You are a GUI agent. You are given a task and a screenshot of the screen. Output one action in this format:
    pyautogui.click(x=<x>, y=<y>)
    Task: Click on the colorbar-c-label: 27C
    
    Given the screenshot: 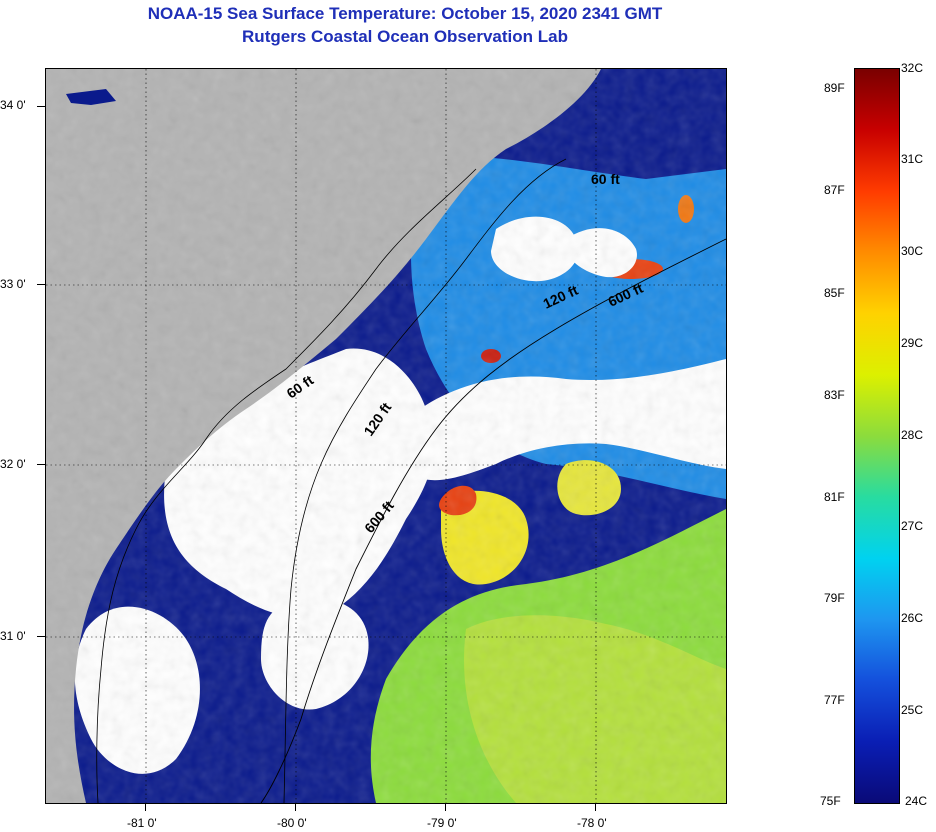 What is the action you would take?
    pyautogui.click(x=912, y=526)
    